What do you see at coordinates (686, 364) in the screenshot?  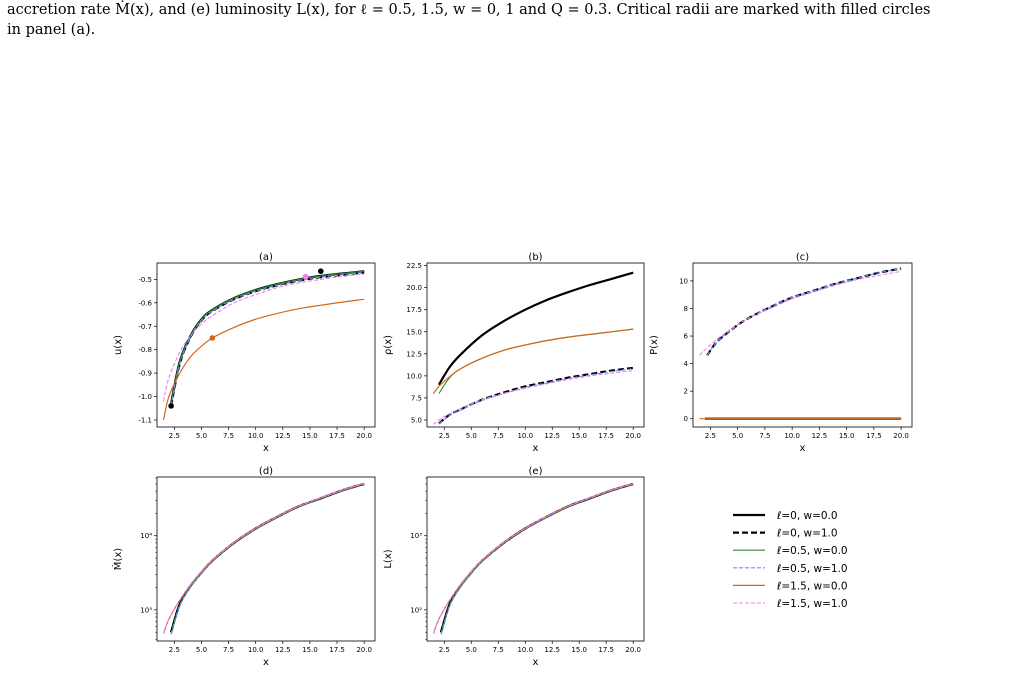 I see `y-tick-label: 4` at bounding box center [686, 364].